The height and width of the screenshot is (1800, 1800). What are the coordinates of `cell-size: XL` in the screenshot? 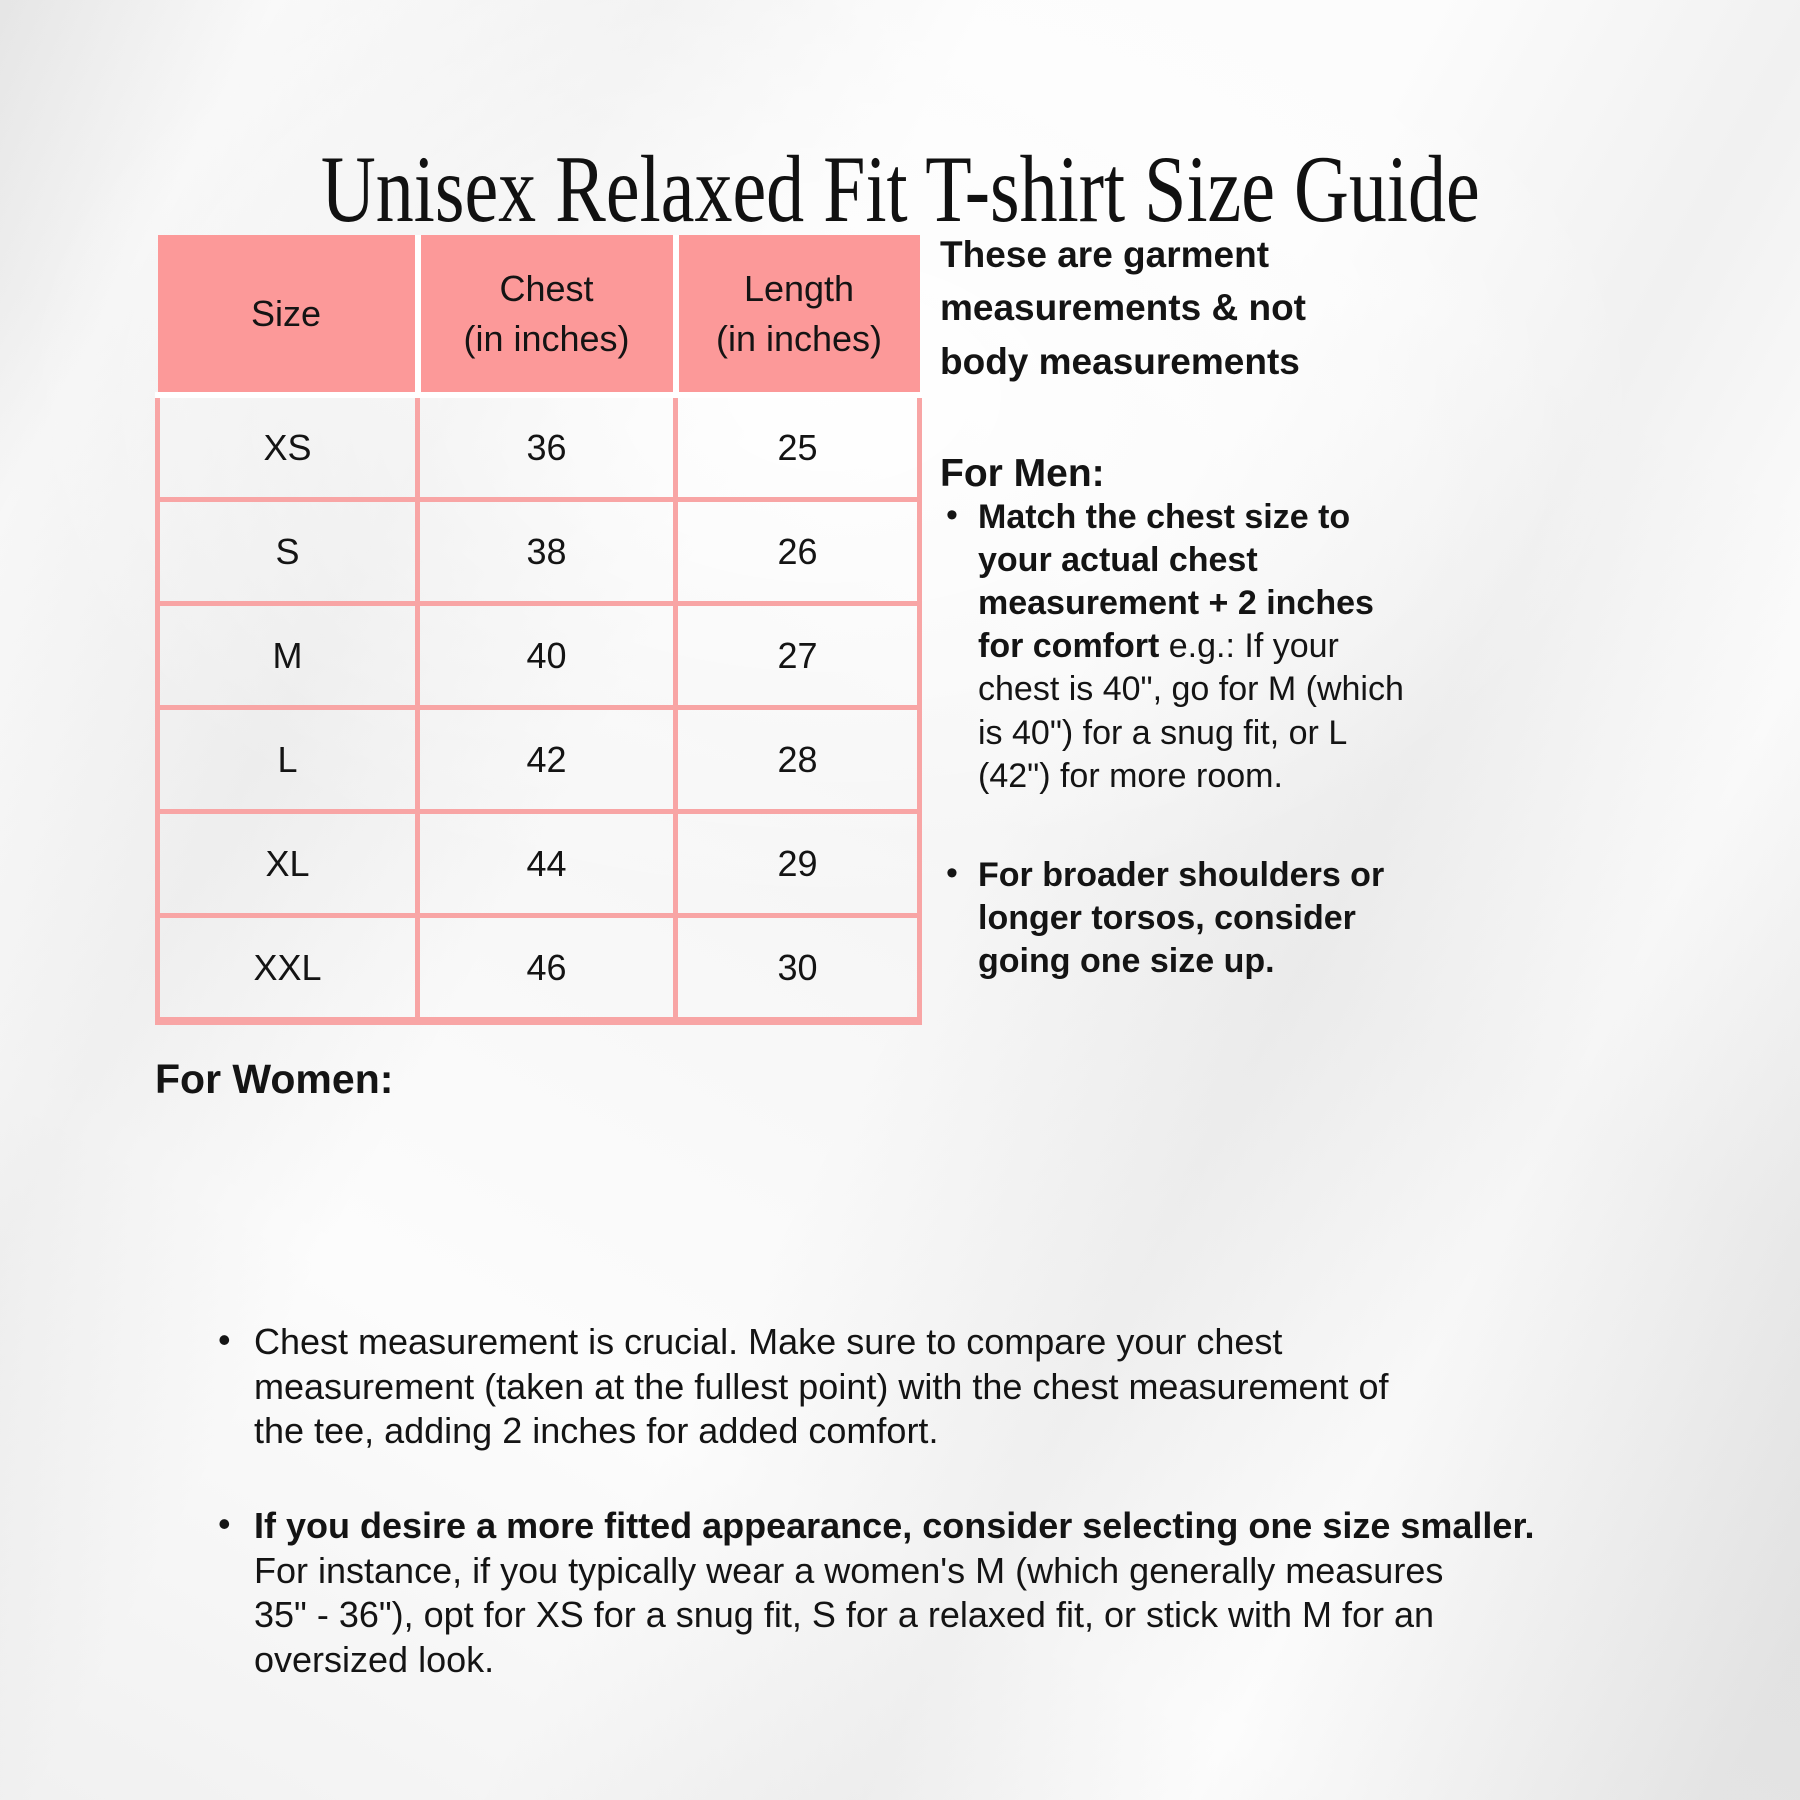 It's located at (287, 863).